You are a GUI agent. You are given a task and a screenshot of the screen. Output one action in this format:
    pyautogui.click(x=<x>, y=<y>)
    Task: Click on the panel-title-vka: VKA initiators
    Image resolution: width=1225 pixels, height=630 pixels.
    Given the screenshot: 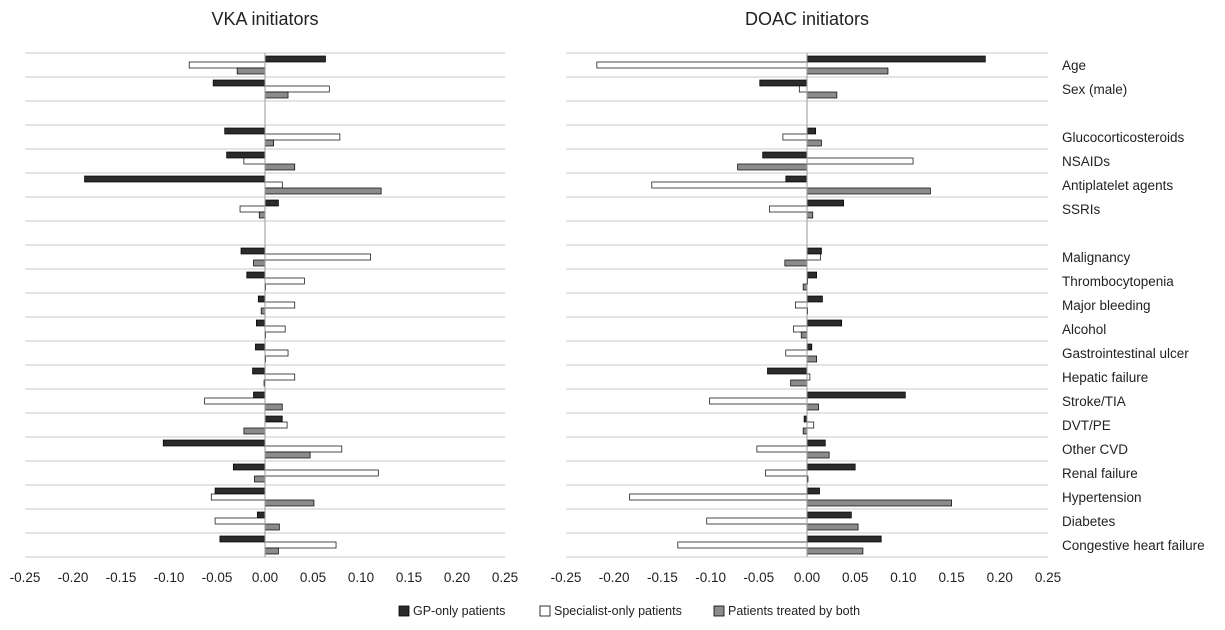 What is the action you would take?
    pyautogui.click(x=264, y=19)
    